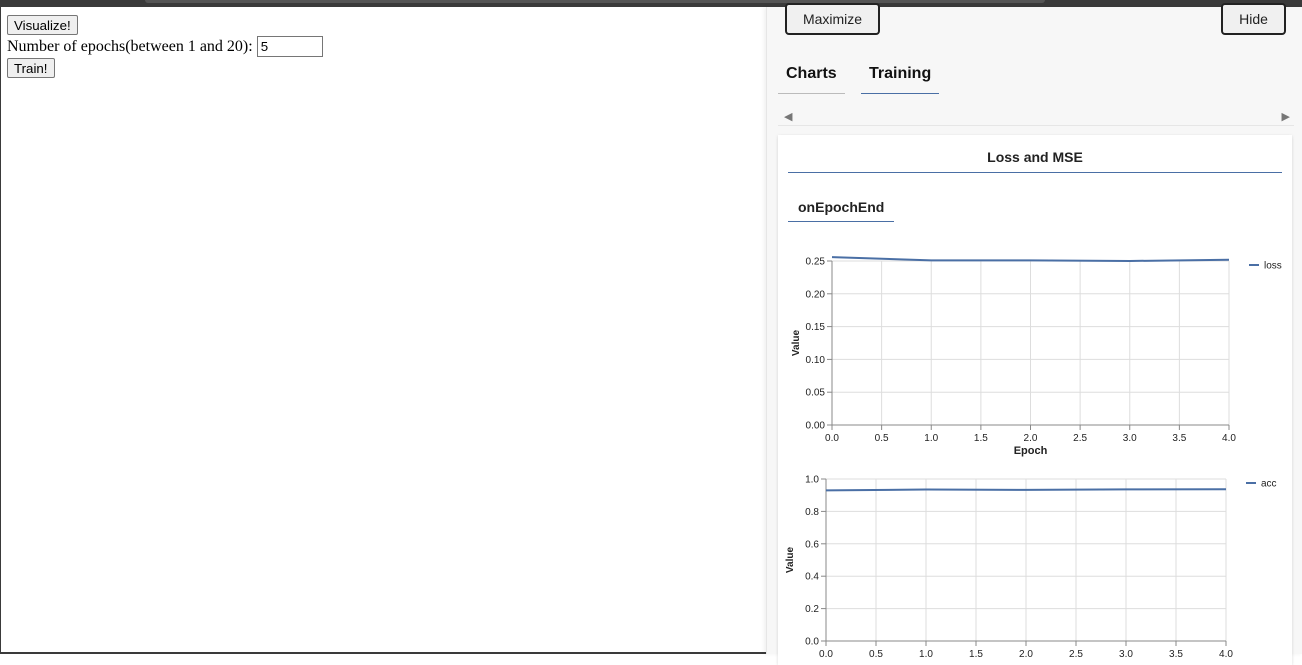 The width and height of the screenshot is (1302, 665). What do you see at coordinates (812, 512) in the screenshot?
I see `y-tick-label: 0.8` at bounding box center [812, 512].